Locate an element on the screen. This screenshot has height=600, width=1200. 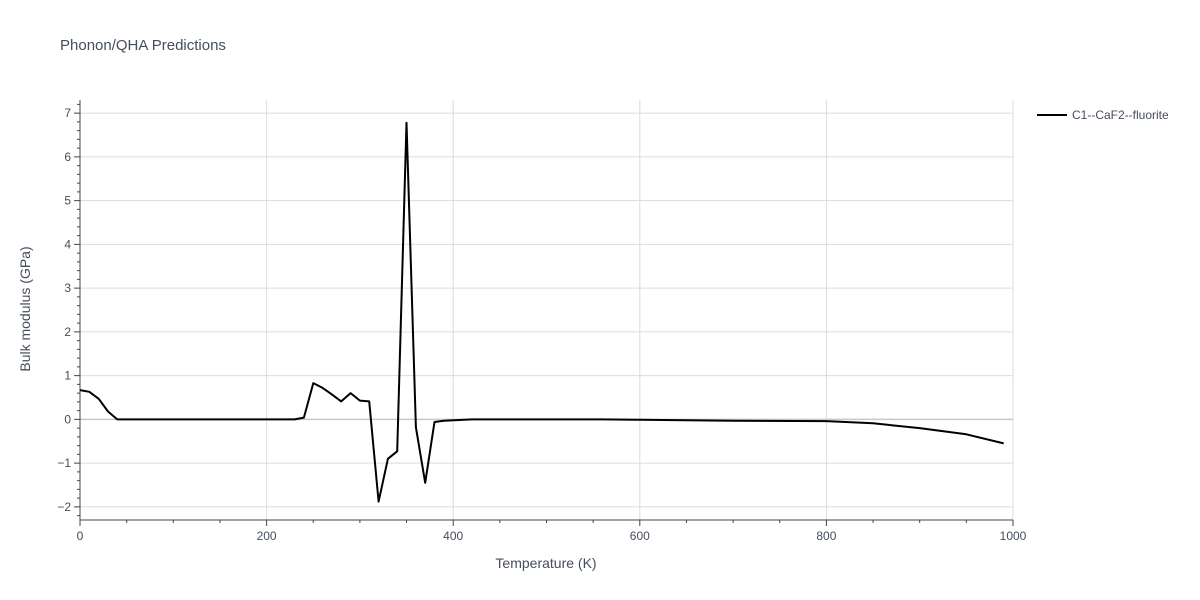
legend: C1--CaF2--fluorite is located at coordinates (1103, 115).